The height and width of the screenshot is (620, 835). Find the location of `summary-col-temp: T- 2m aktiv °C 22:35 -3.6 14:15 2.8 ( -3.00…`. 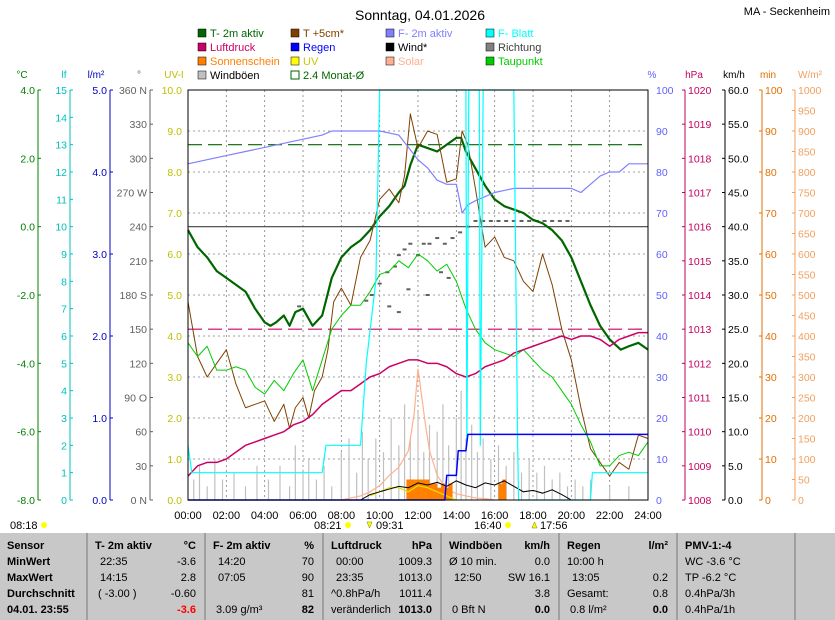

summary-col-temp: T- 2m aktiv °C 22:35 -3.6 14:15 2.8 ( -3.00… is located at coordinates (147, 576).